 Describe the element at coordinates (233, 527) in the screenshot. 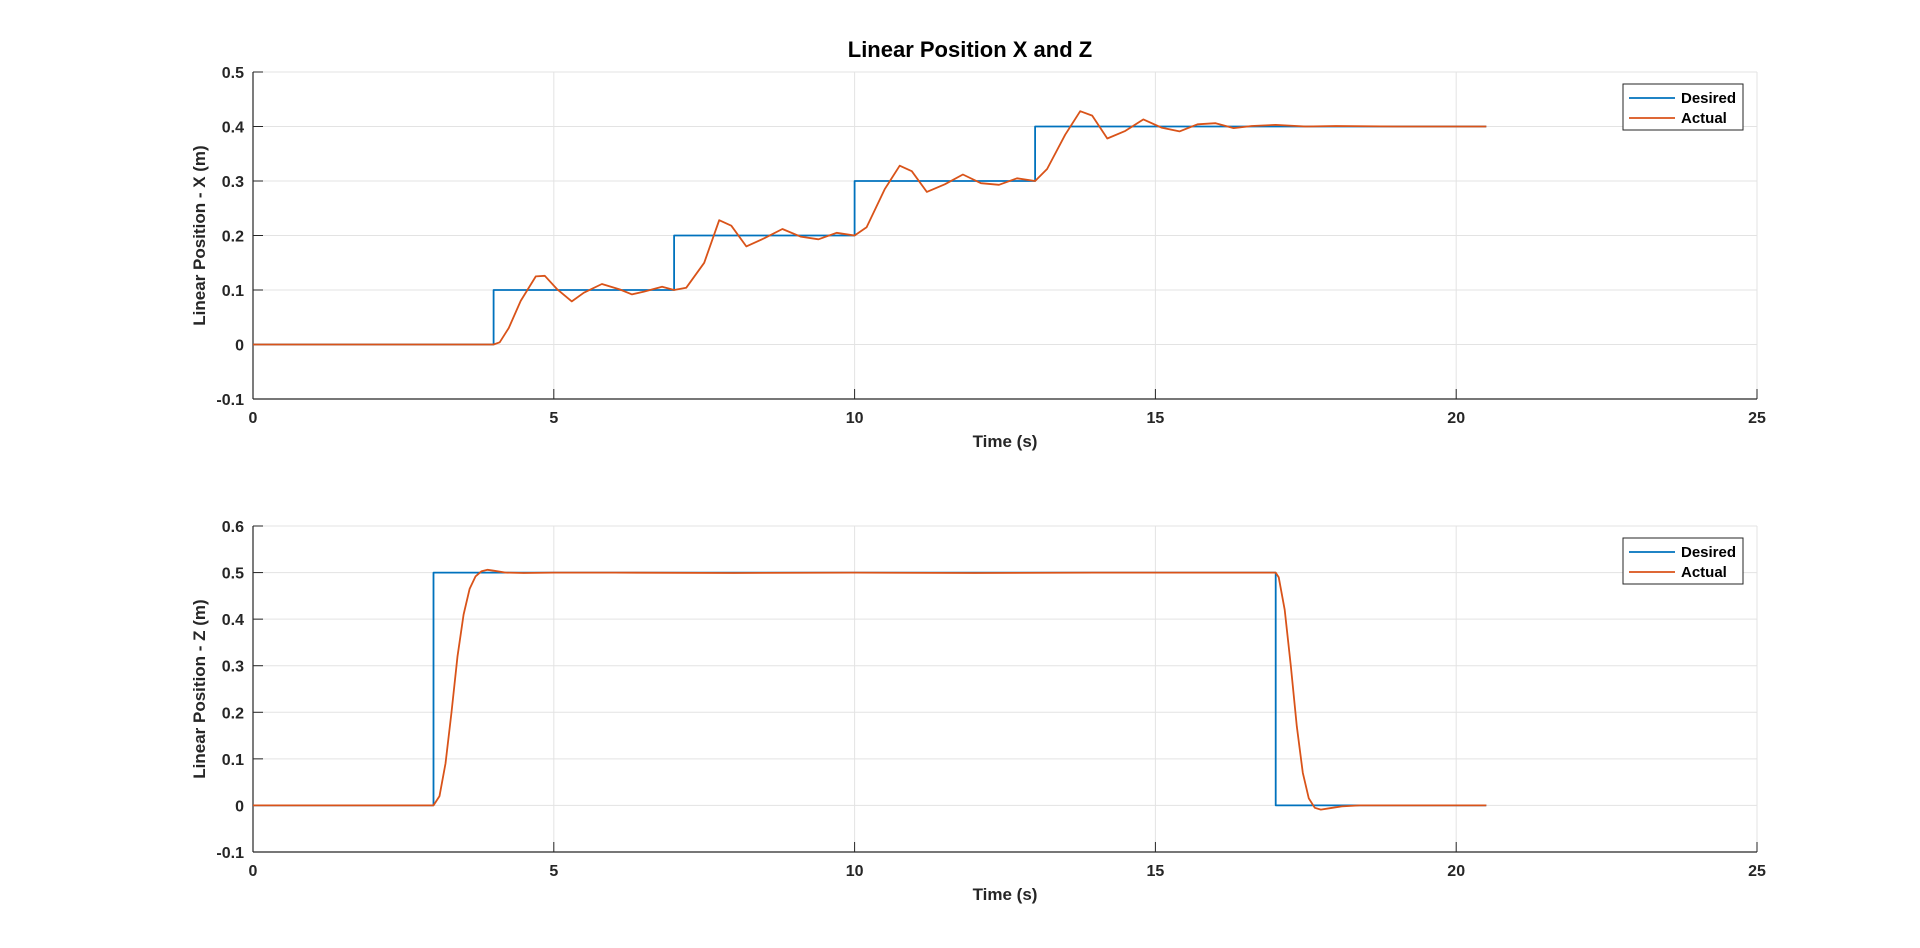

I see `y-tick-label: 0.6` at that location.